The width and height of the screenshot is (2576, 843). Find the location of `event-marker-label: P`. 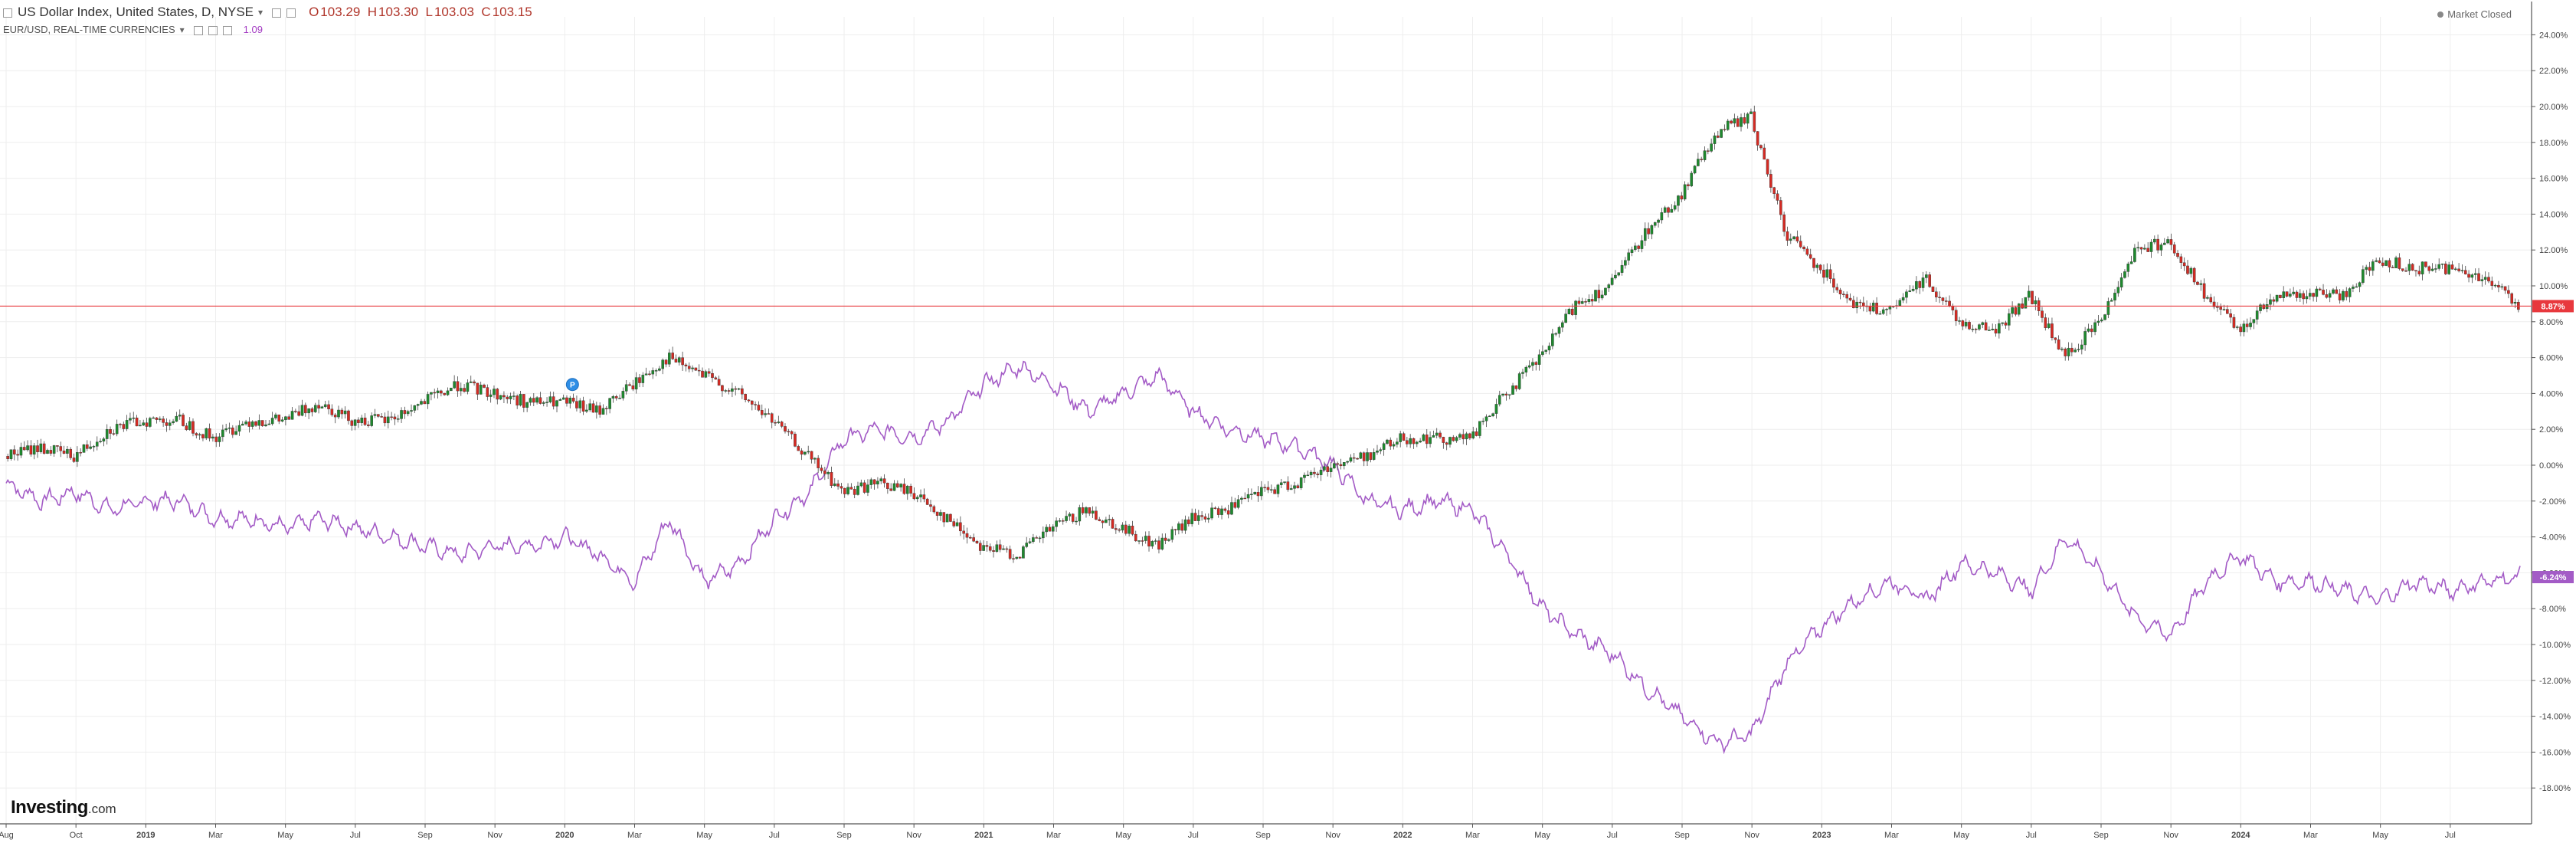

event-marker-label: P is located at coordinates (572, 386).